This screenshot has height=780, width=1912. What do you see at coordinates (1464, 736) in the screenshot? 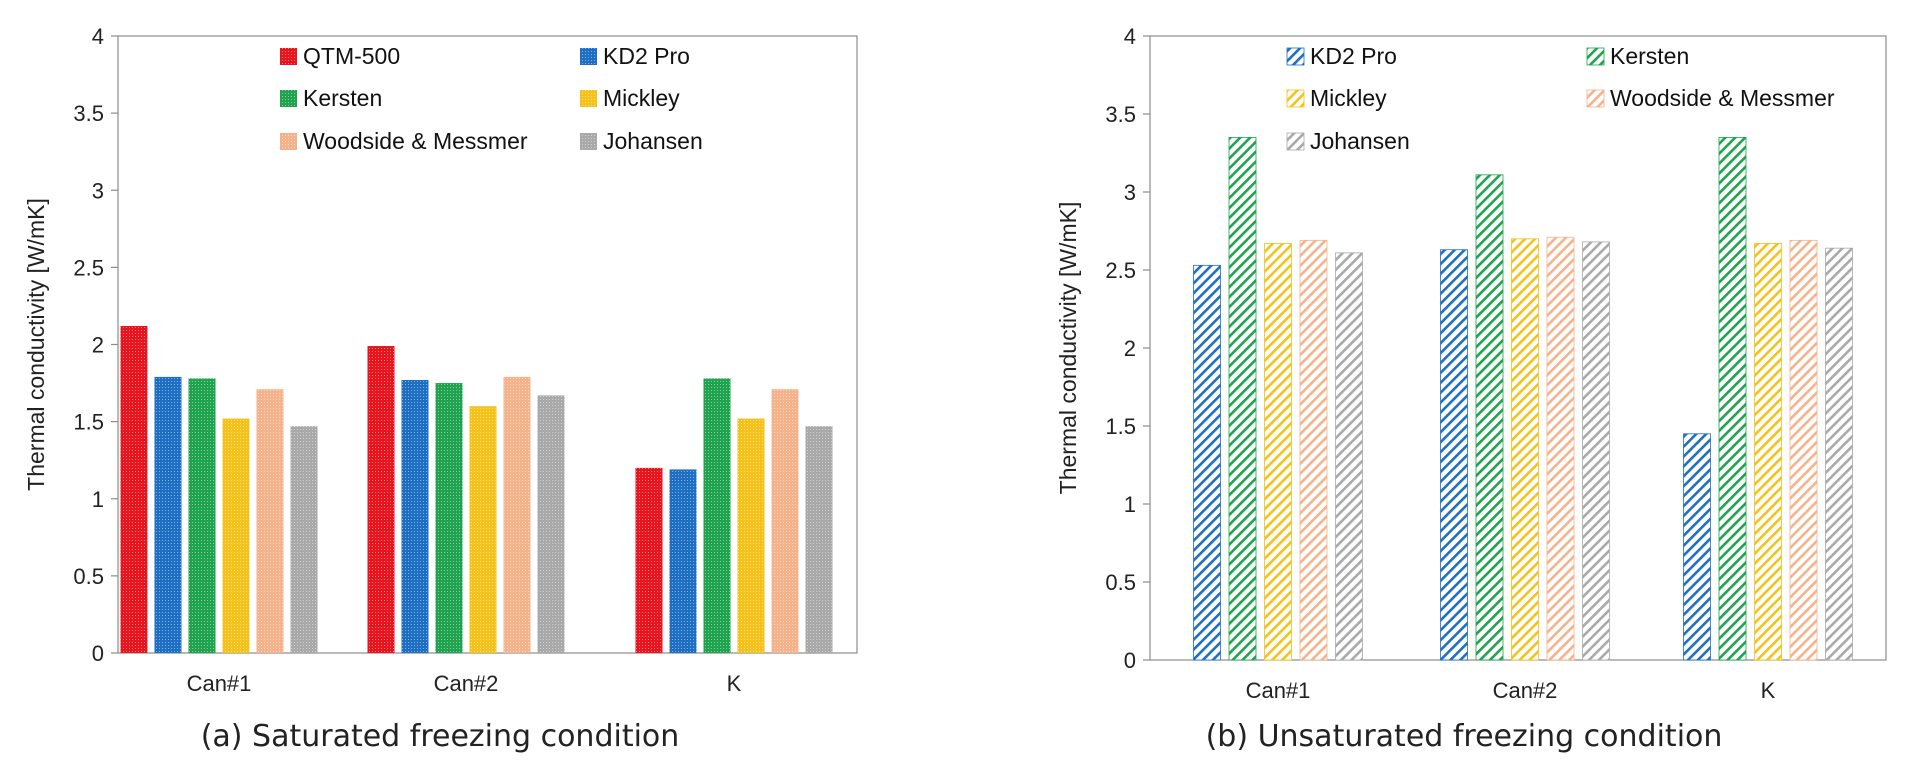
I see `chart-caption: (b) Unsaturated freezing condition` at bounding box center [1464, 736].